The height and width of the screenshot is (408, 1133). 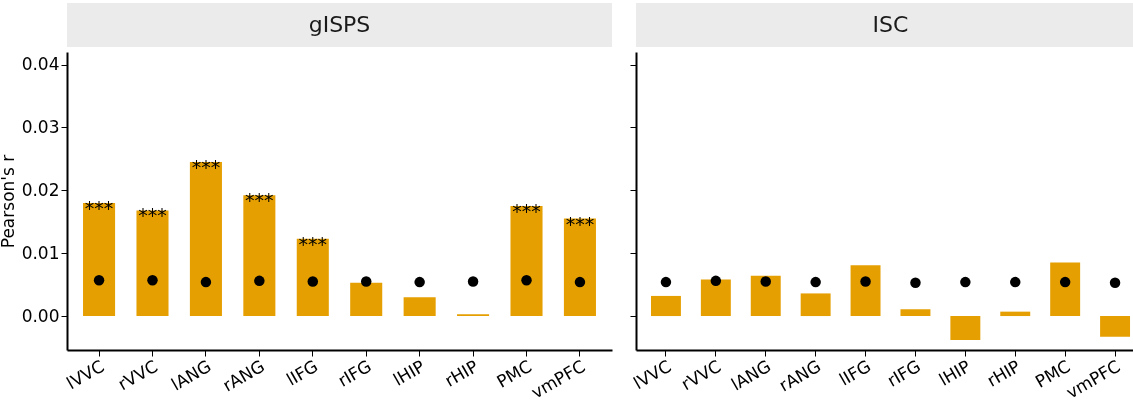 I want to click on y-tick-label: 0.01, so click(x=40, y=252).